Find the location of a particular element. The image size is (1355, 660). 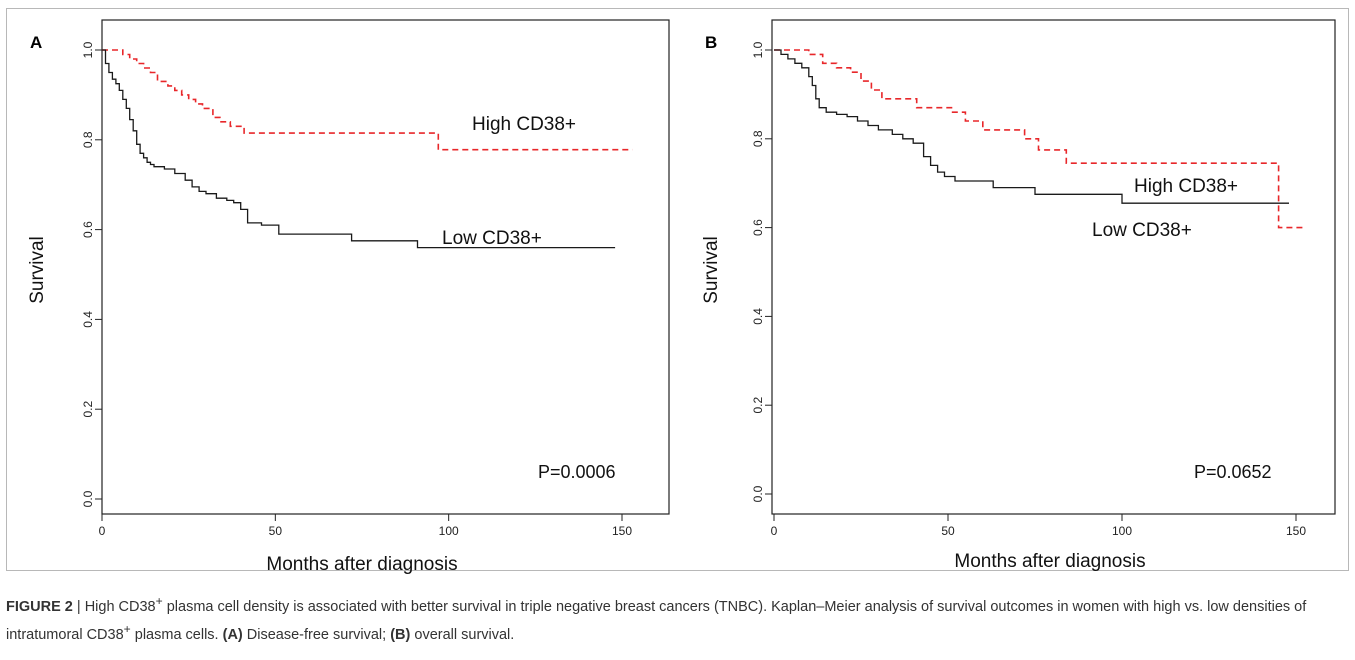

caption-text-3: plasma cells. is located at coordinates (176, 634).